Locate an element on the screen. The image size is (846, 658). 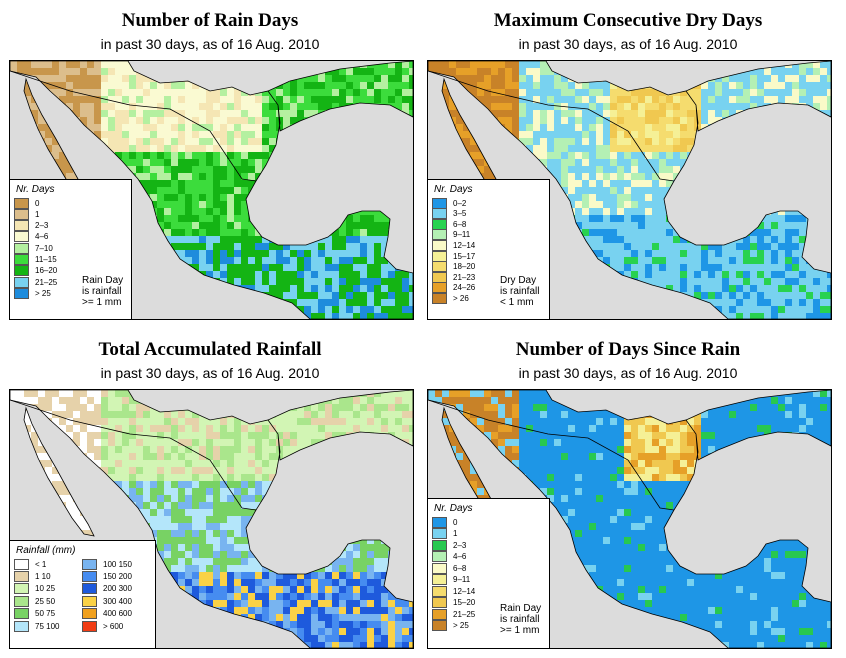
note-line: Rain Day is located at coordinates (103, 280).